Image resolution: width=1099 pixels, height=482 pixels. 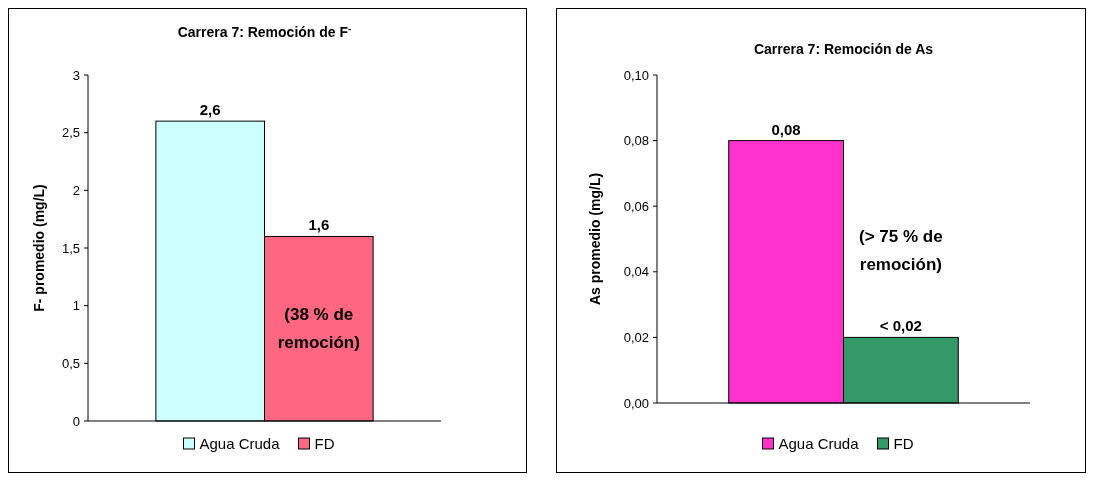 I want to click on y-tick-label: 0,5, so click(x=70, y=363).